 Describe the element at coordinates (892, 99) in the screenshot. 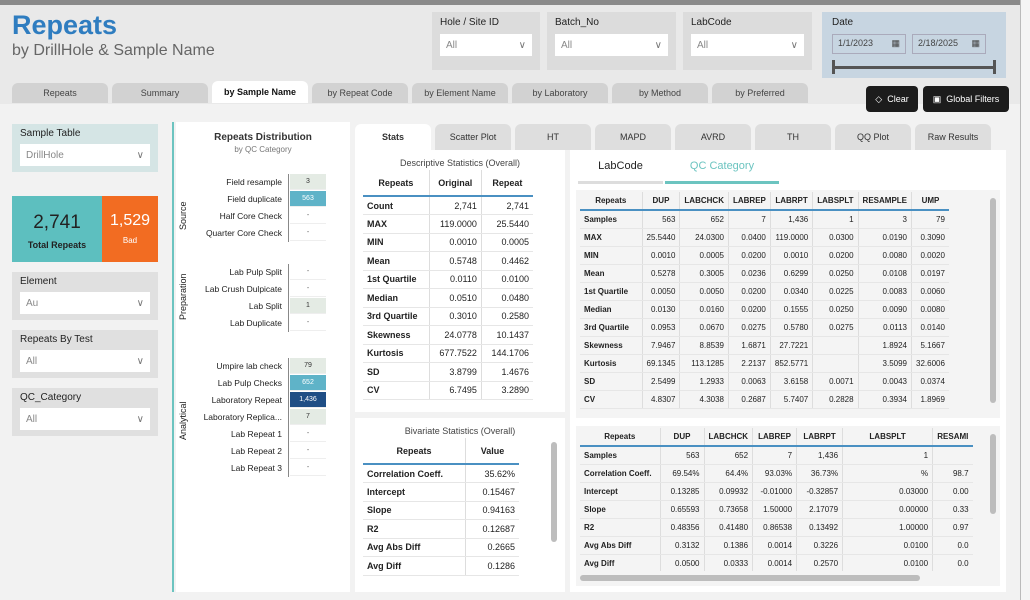

I see `clear-button: ◇ Clear` at that location.